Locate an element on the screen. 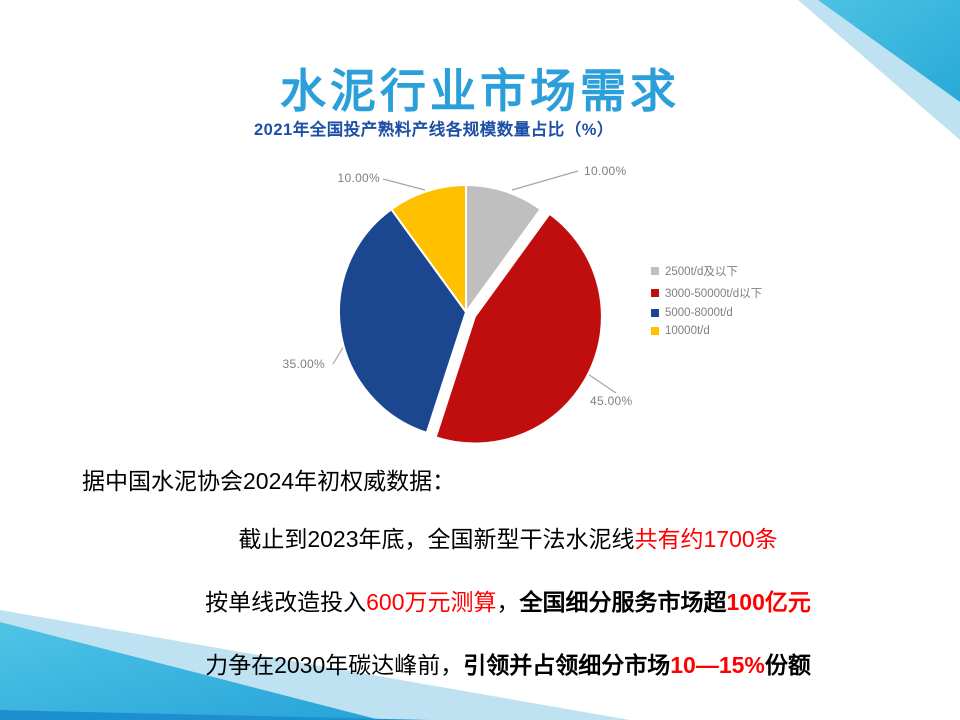  legend-item-blue: 5000-8000t/d is located at coordinates (706, 313).